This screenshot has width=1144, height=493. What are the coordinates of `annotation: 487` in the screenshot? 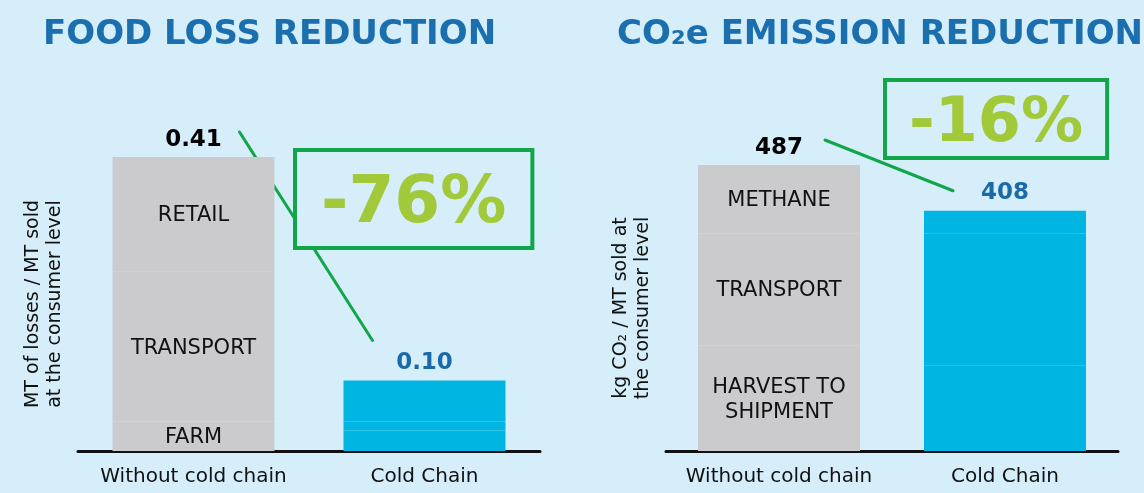 It's located at (779, 145).